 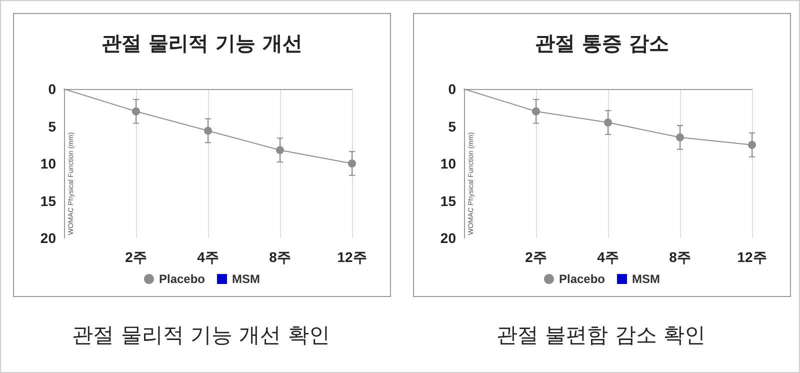 I want to click on chart-title: 관절 물리적 기능 개선, so click(x=202, y=43).